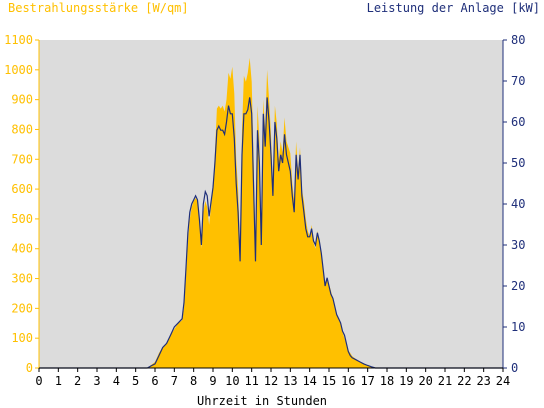 The width and height of the screenshot is (544, 408). I want to click on right-tick-label: 0, so click(514, 368).